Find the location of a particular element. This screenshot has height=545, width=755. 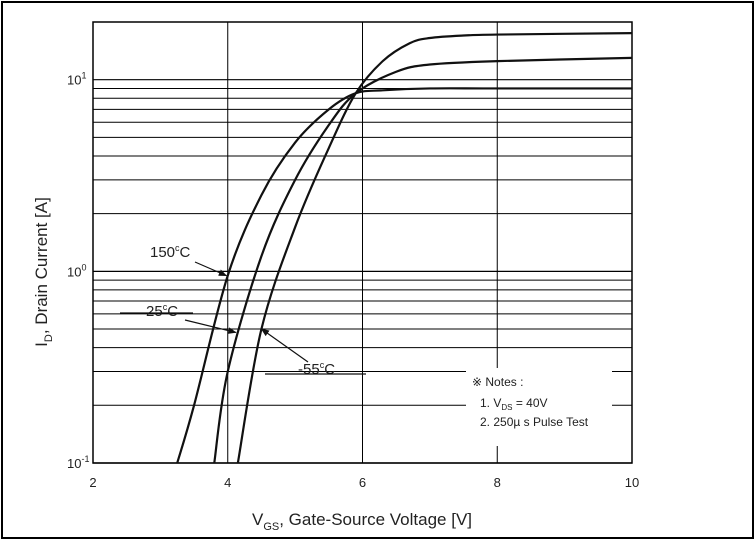

x-tick-label: 6 is located at coordinates (362, 482).